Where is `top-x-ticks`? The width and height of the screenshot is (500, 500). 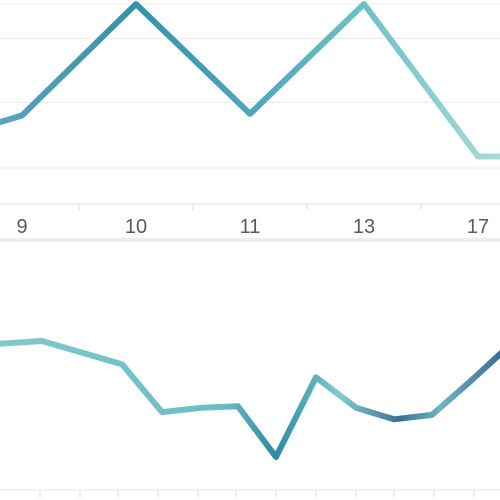 top-x-ticks is located at coordinates (250, 207).